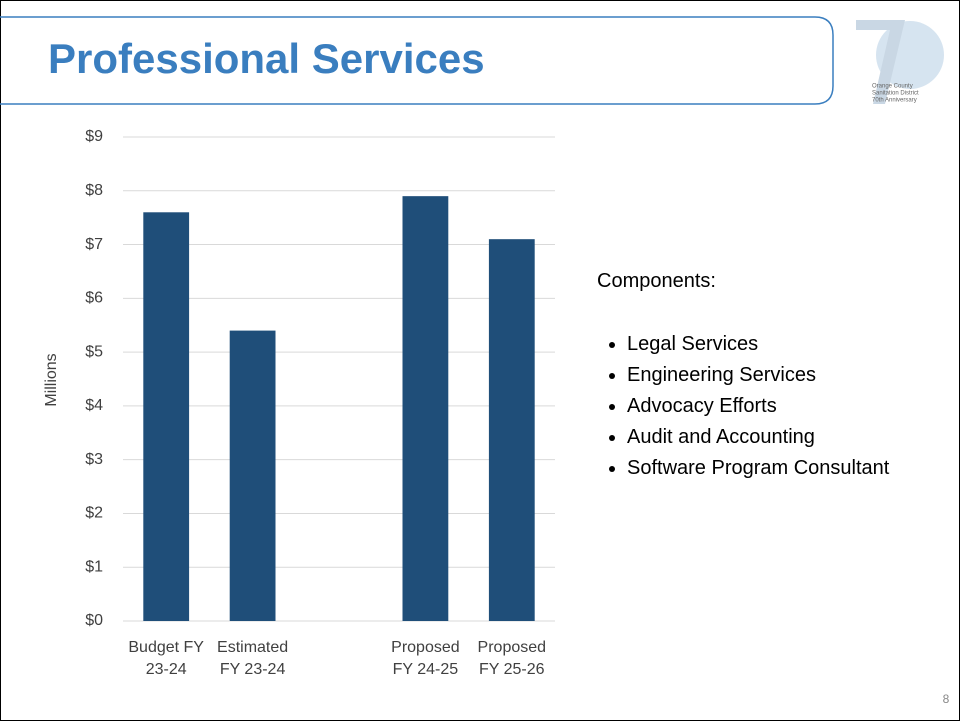  What do you see at coordinates (895, 94) in the screenshot?
I see `logo-text: Sanitation District` at bounding box center [895, 94].